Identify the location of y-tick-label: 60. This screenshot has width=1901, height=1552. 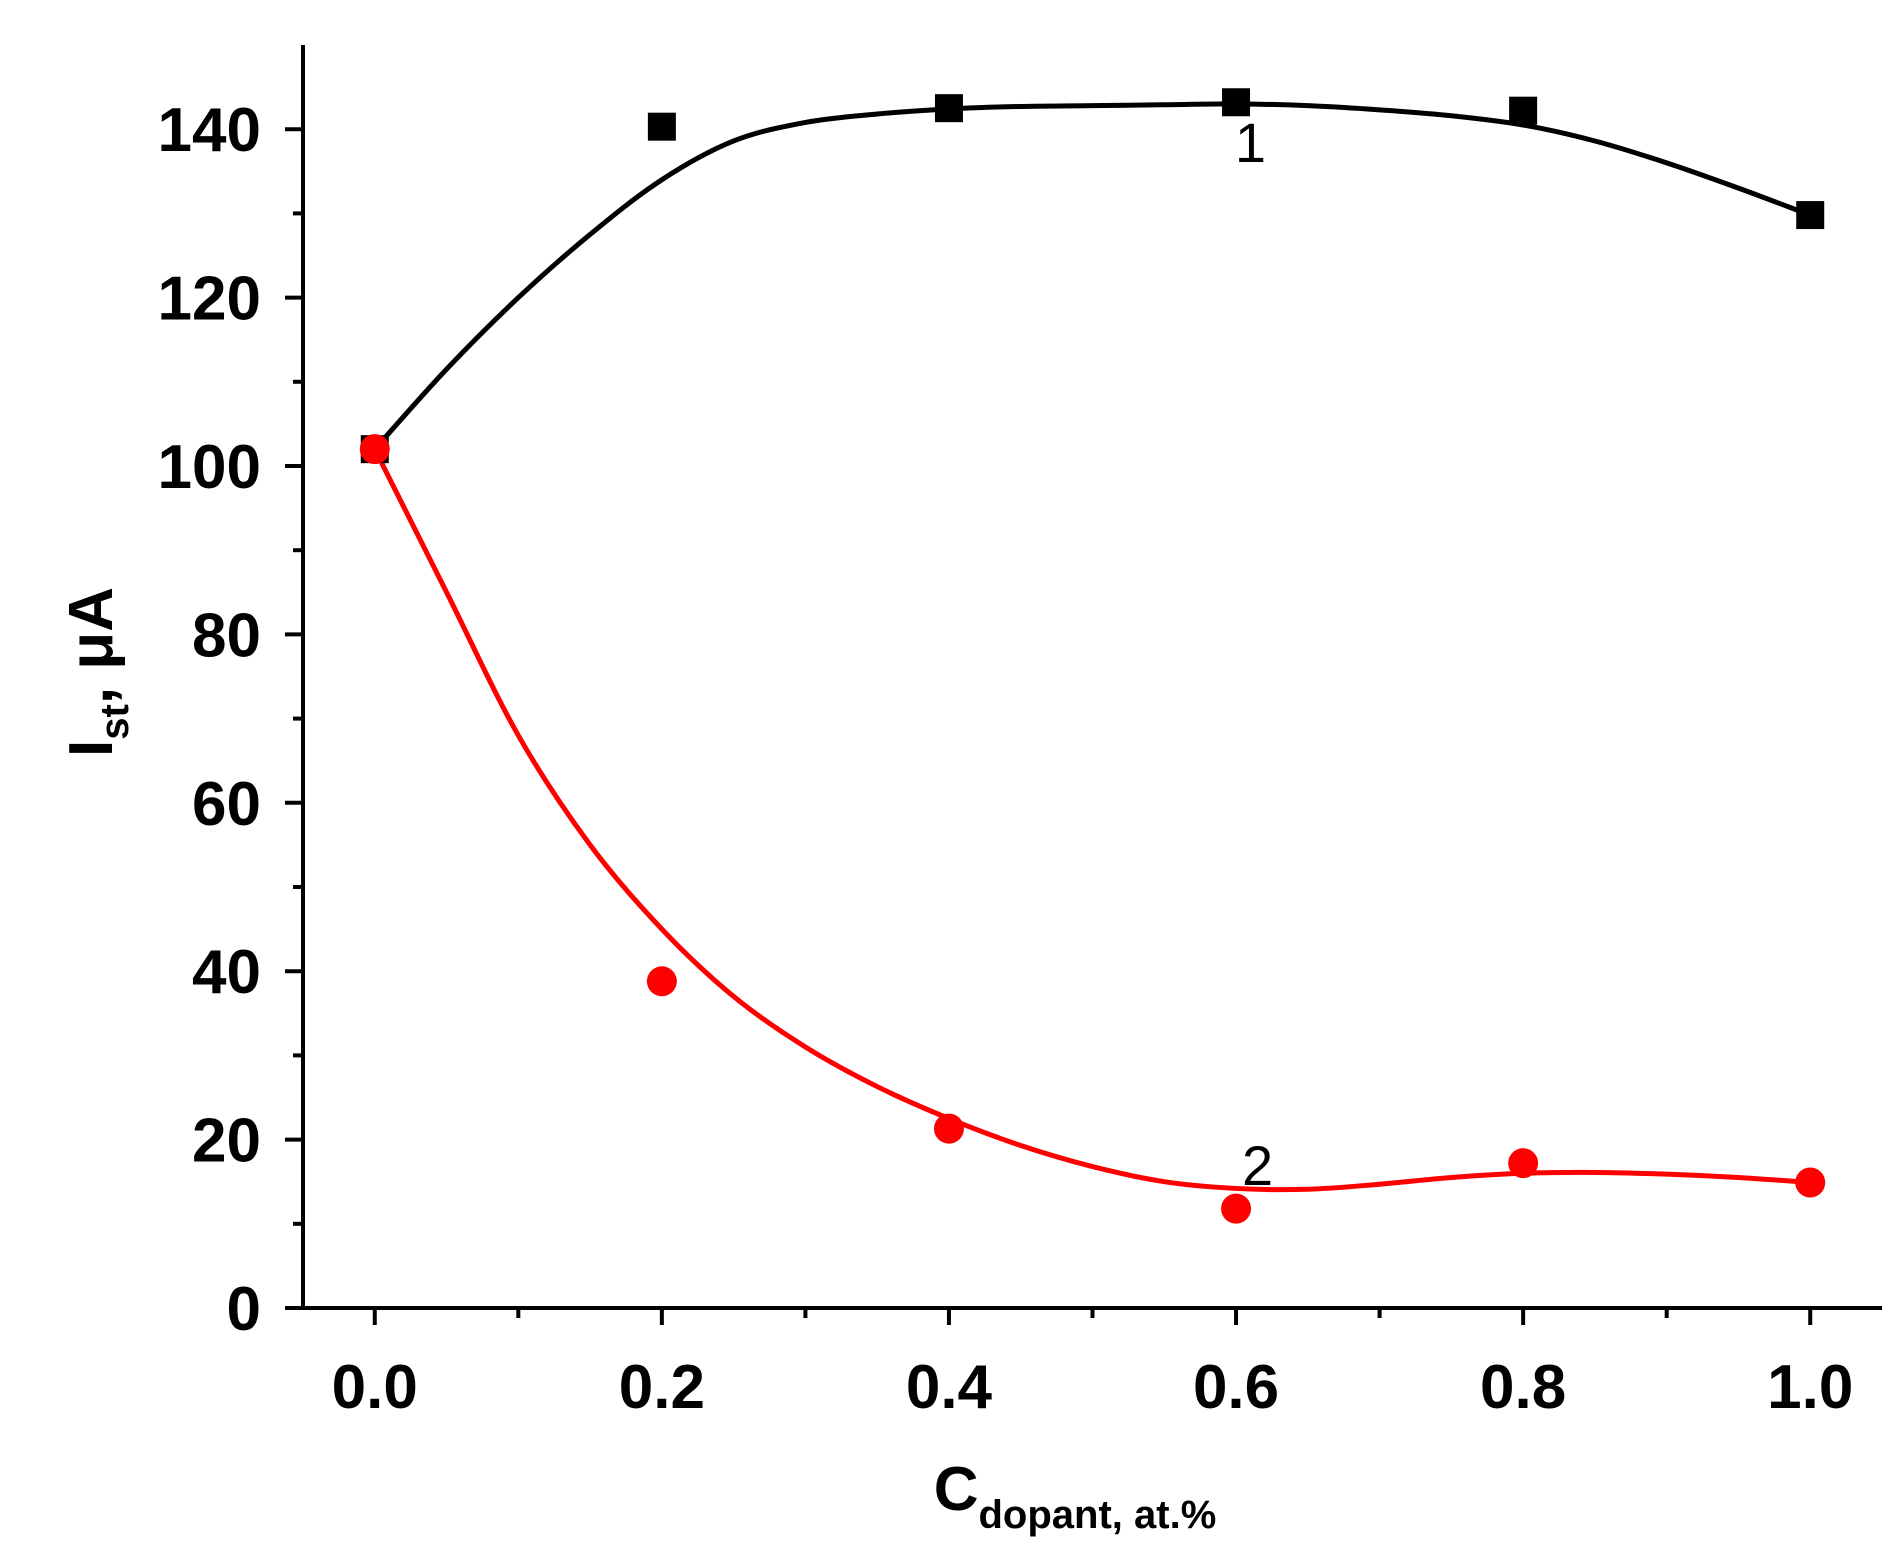
(226, 804).